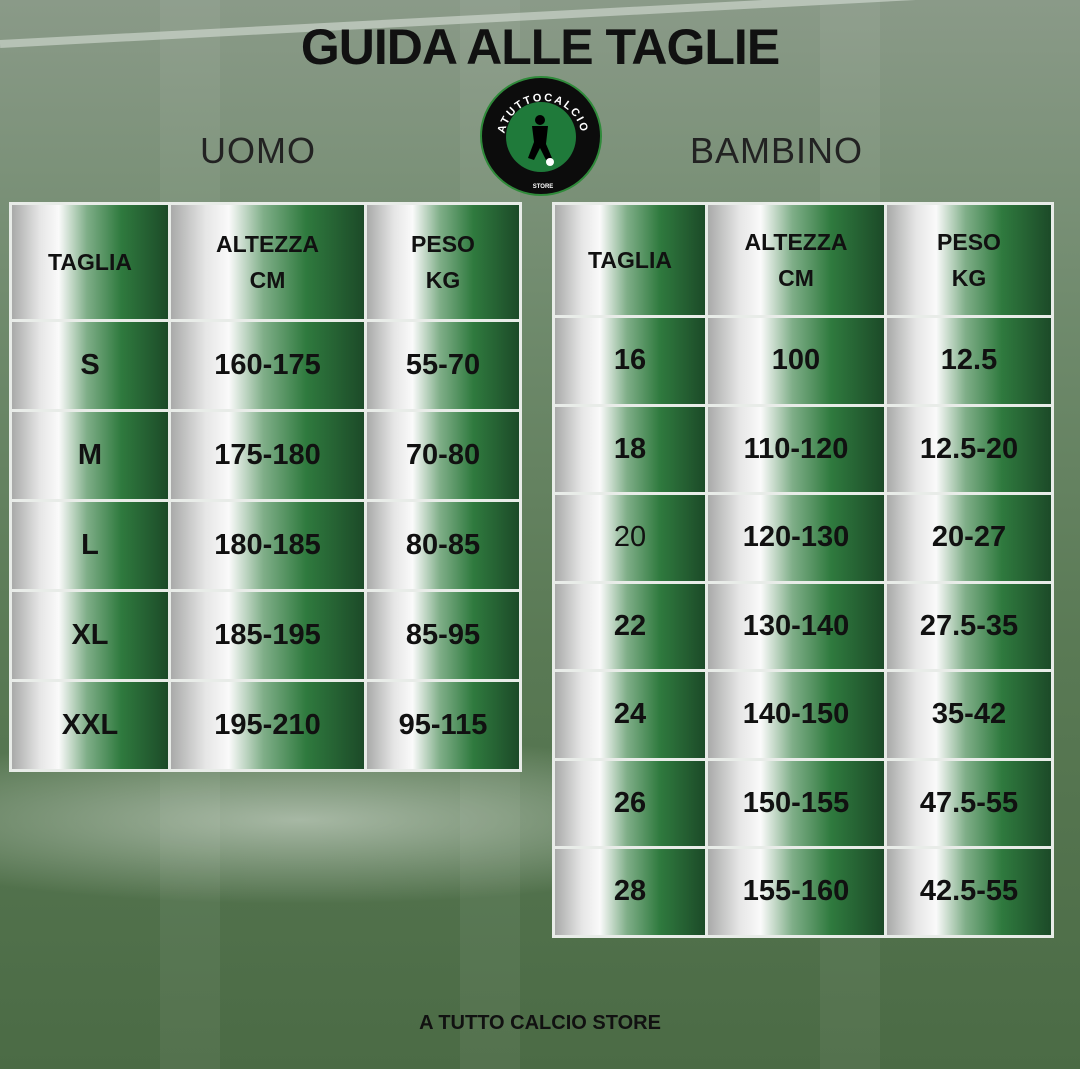 The image size is (1080, 1069). Describe the element at coordinates (258, 150) in the screenshot. I see `section-title-uomo: UOMO` at that location.